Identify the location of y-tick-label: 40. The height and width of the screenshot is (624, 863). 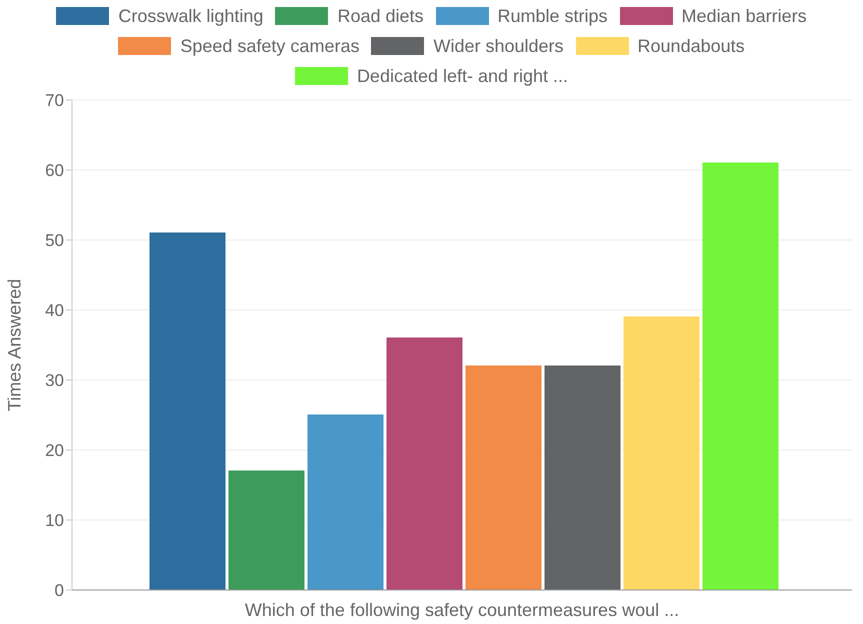
(54, 310).